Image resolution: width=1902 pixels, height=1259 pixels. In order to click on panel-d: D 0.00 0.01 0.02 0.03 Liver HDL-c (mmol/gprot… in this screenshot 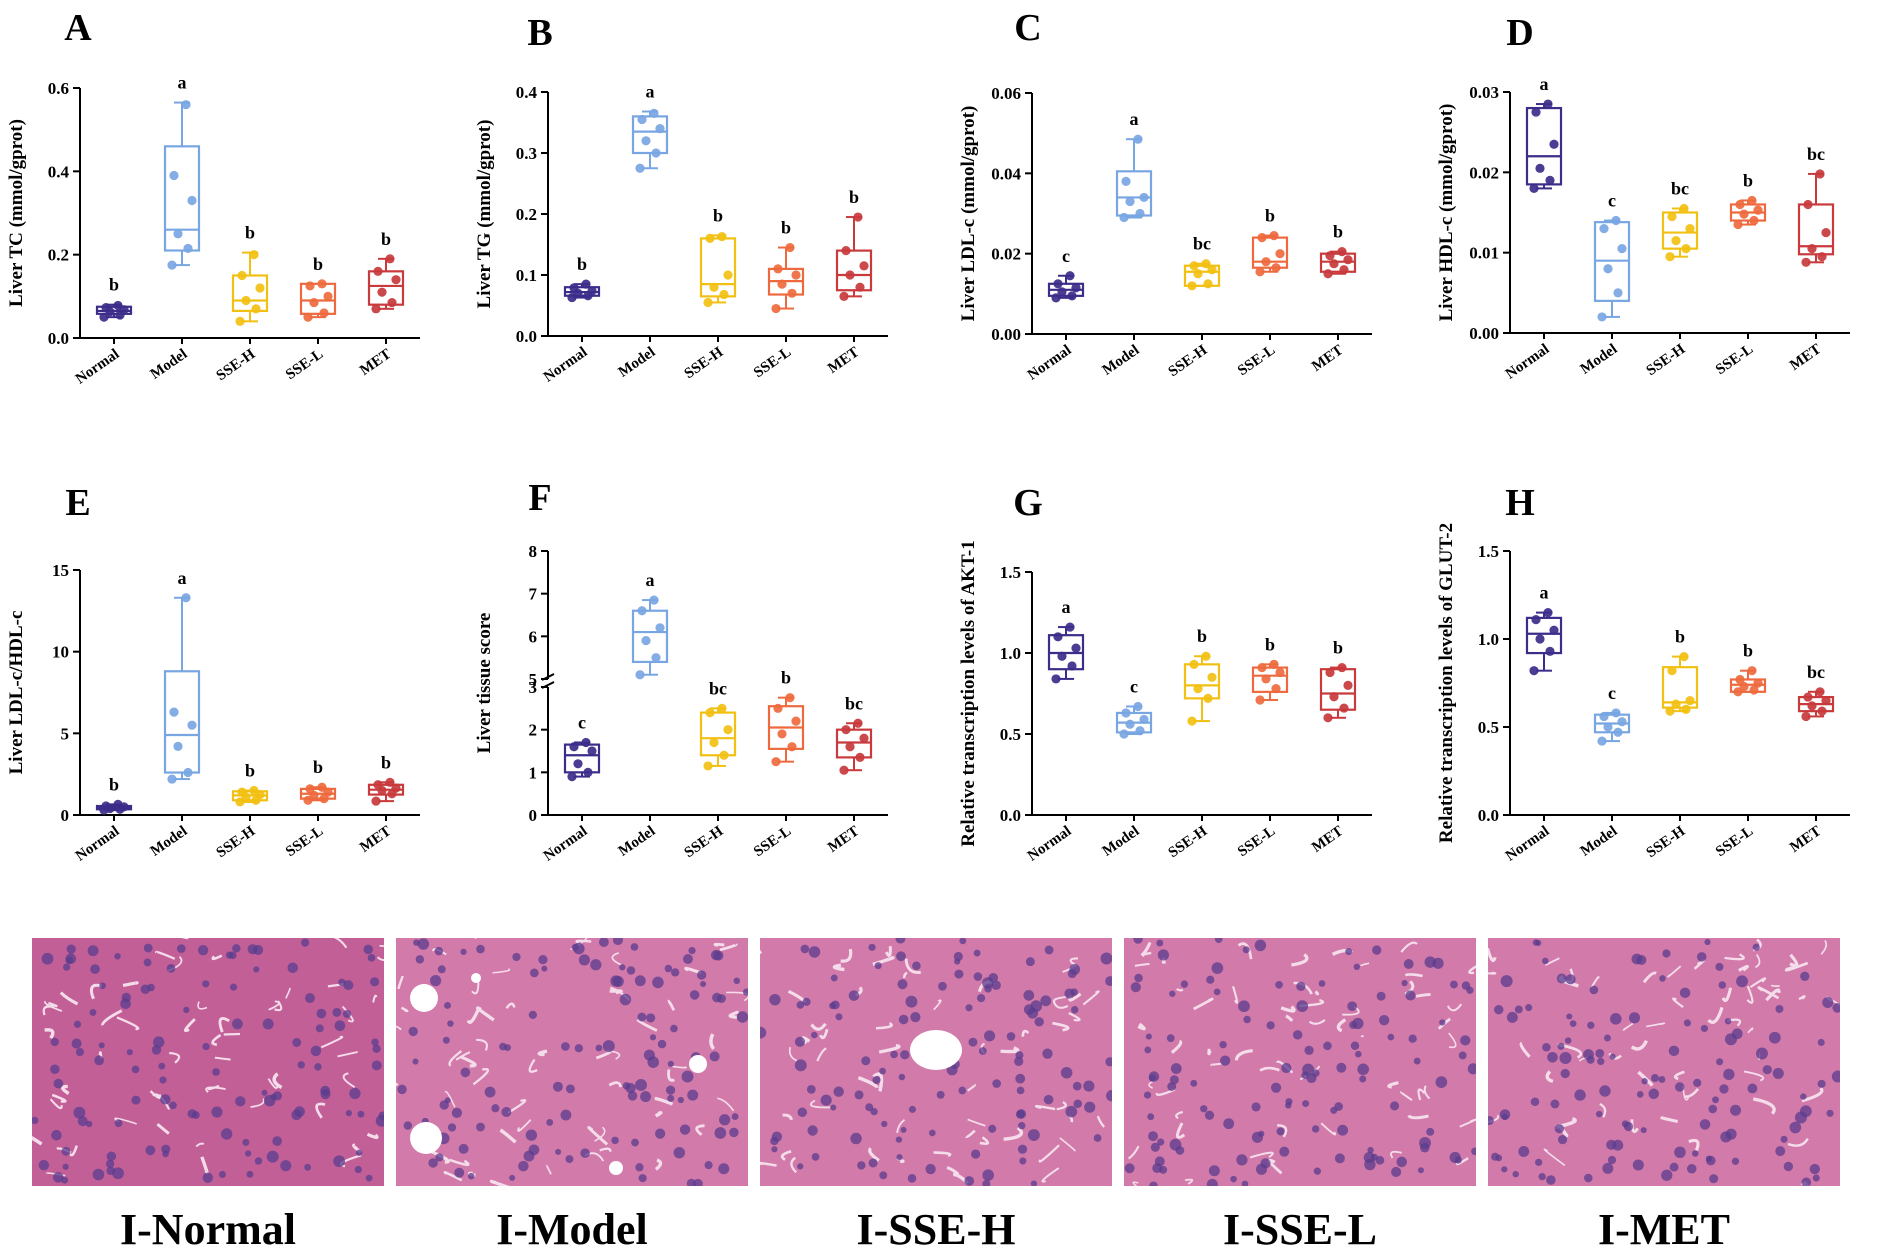, I will do `click(1643, 197)`.